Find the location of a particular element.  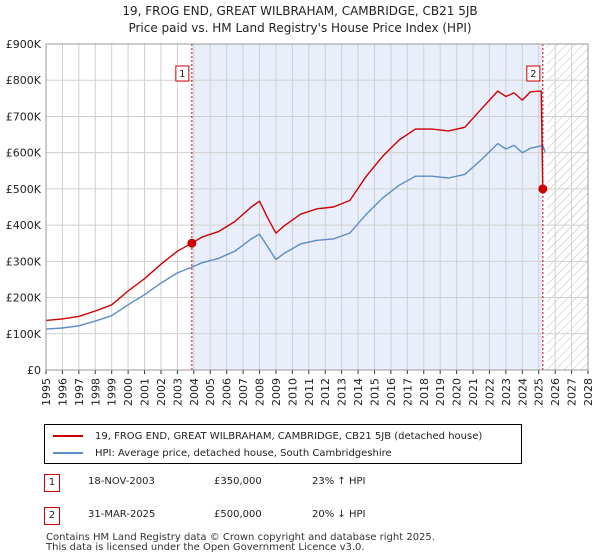

marker-badge-label-1: 1 is located at coordinates (182, 74).